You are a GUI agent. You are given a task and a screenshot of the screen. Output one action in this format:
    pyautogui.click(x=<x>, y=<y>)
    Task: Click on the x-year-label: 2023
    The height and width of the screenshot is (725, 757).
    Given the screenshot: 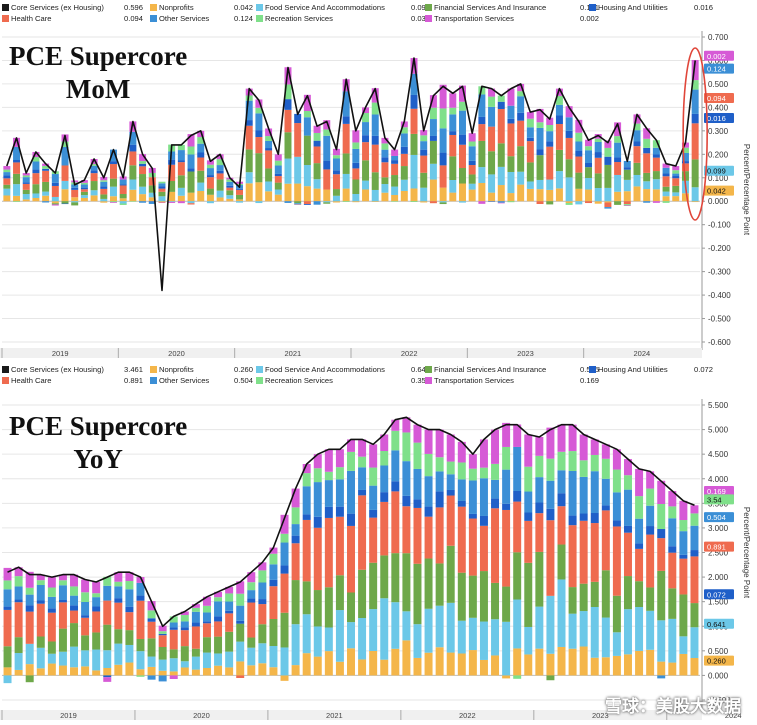 What is the action you would take?
    pyautogui.click(x=600, y=715)
    